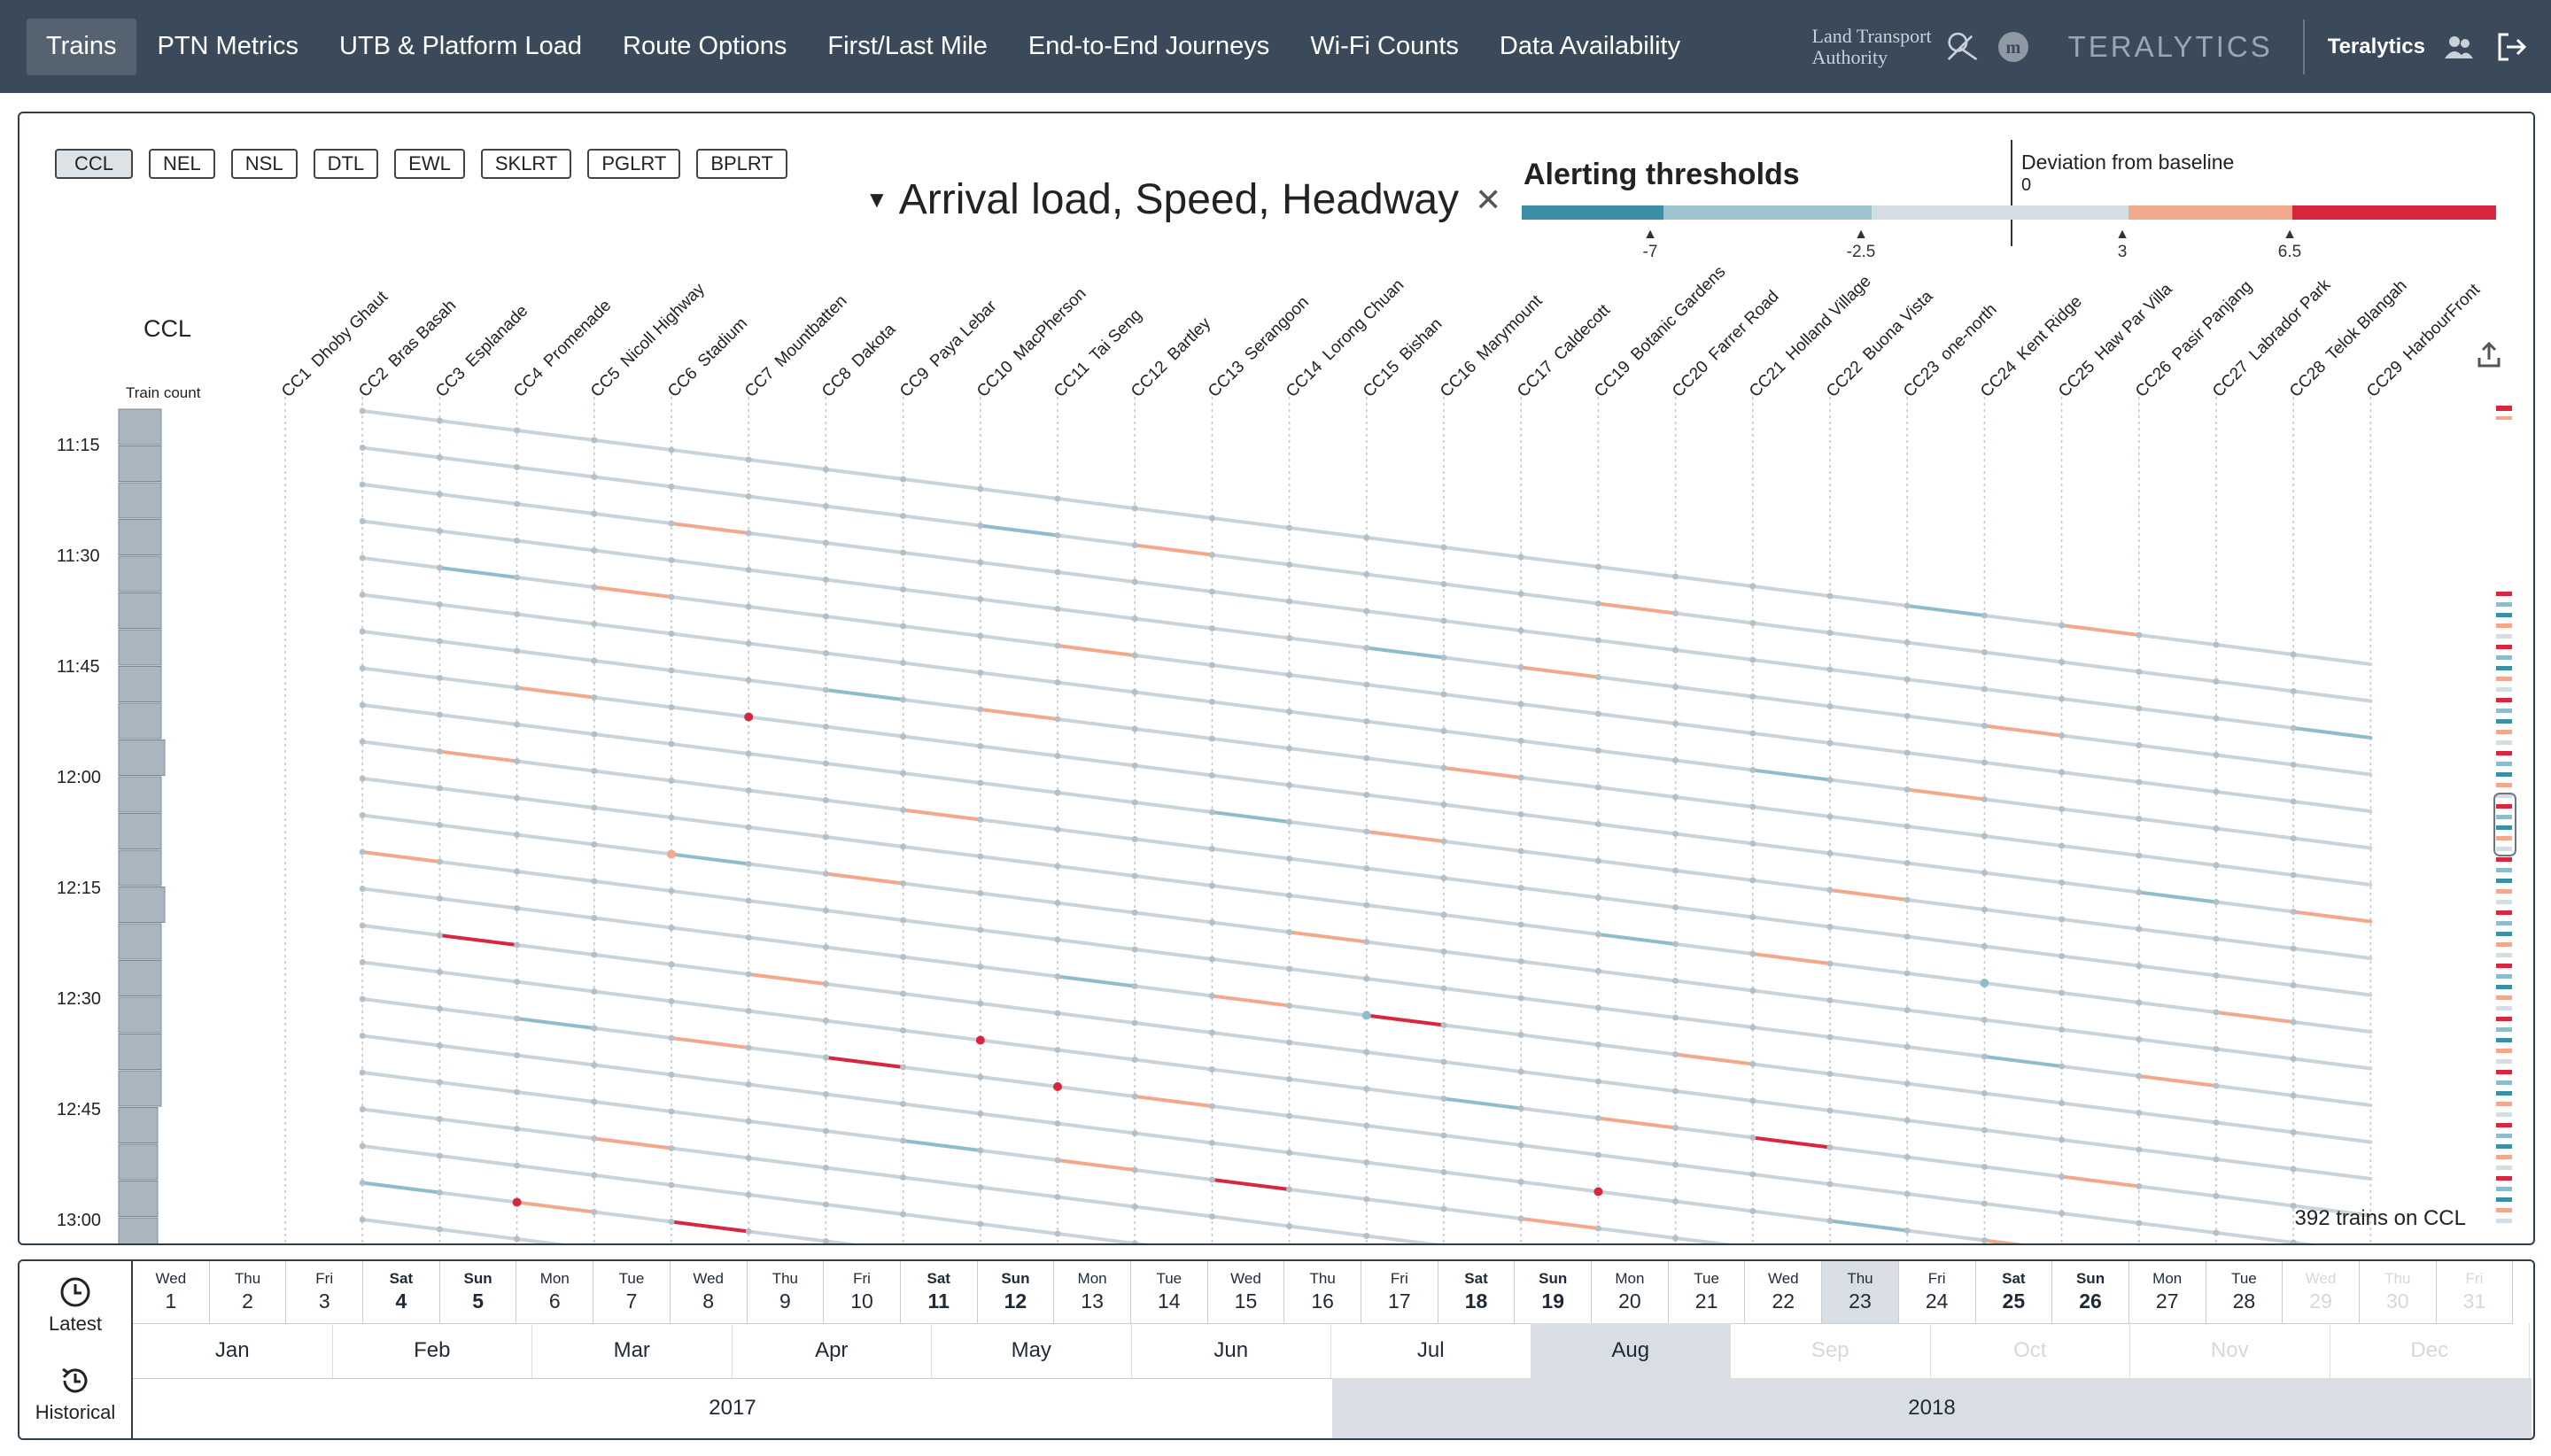 Image resolution: width=2551 pixels, height=1456 pixels. What do you see at coordinates (1784, 1301) in the screenshot?
I see `day-number: 22` at bounding box center [1784, 1301].